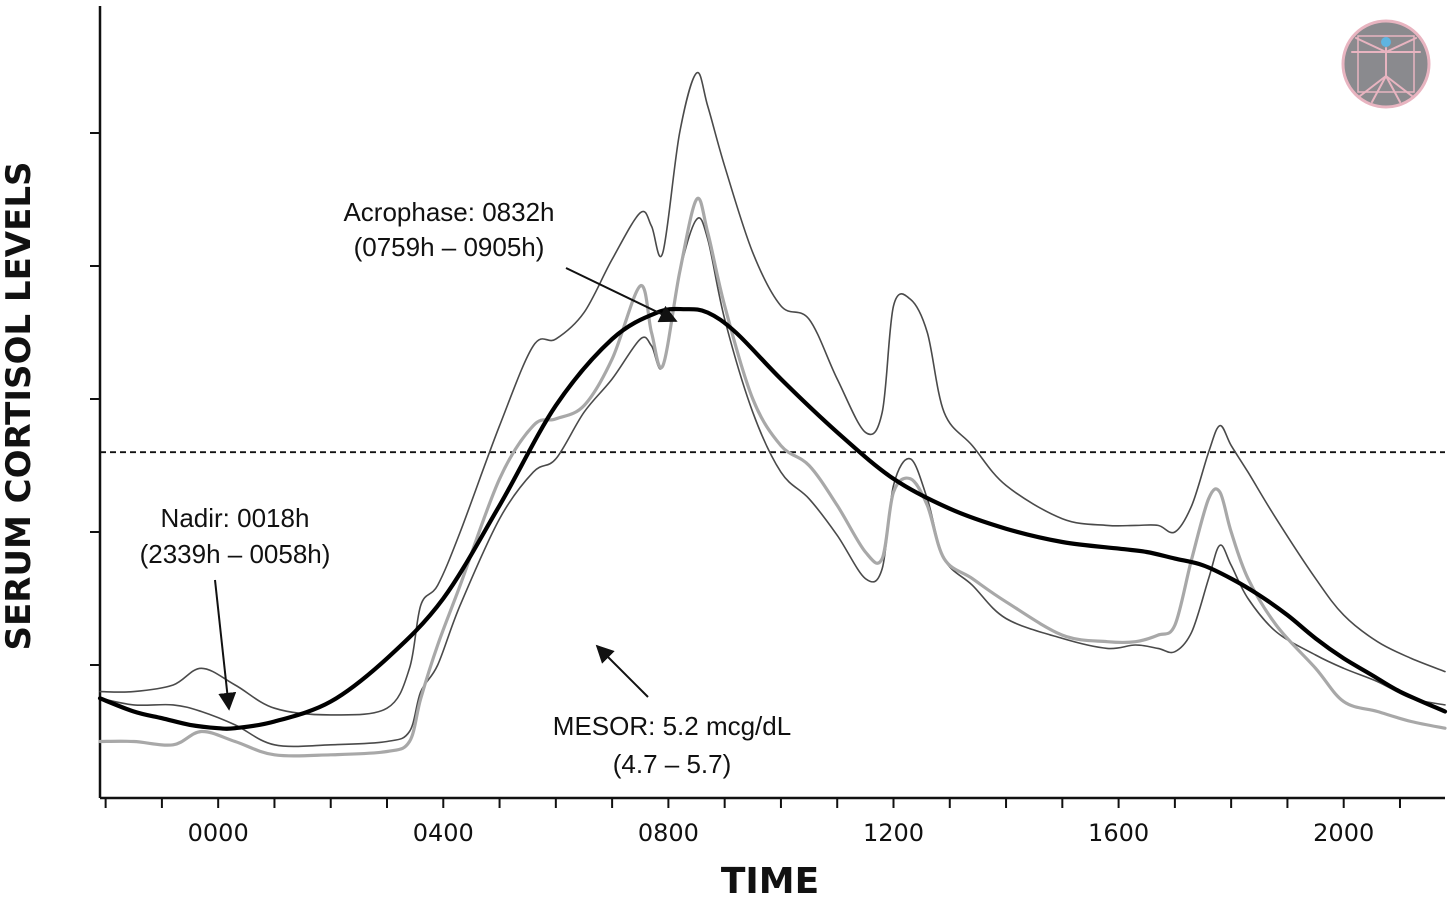  Describe the element at coordinates (218, 833) in the screenshot. I see `x-tick-label-0000: 0000` at that location.